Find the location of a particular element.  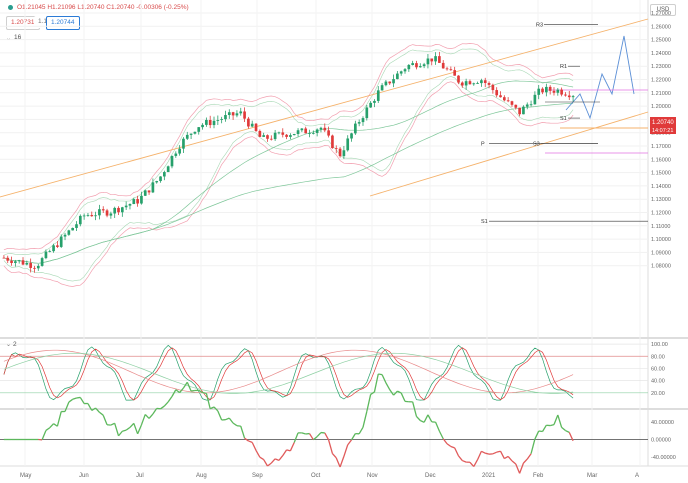

stoch-collapse-icon: ⌄ is located at coordinates (8, 345).